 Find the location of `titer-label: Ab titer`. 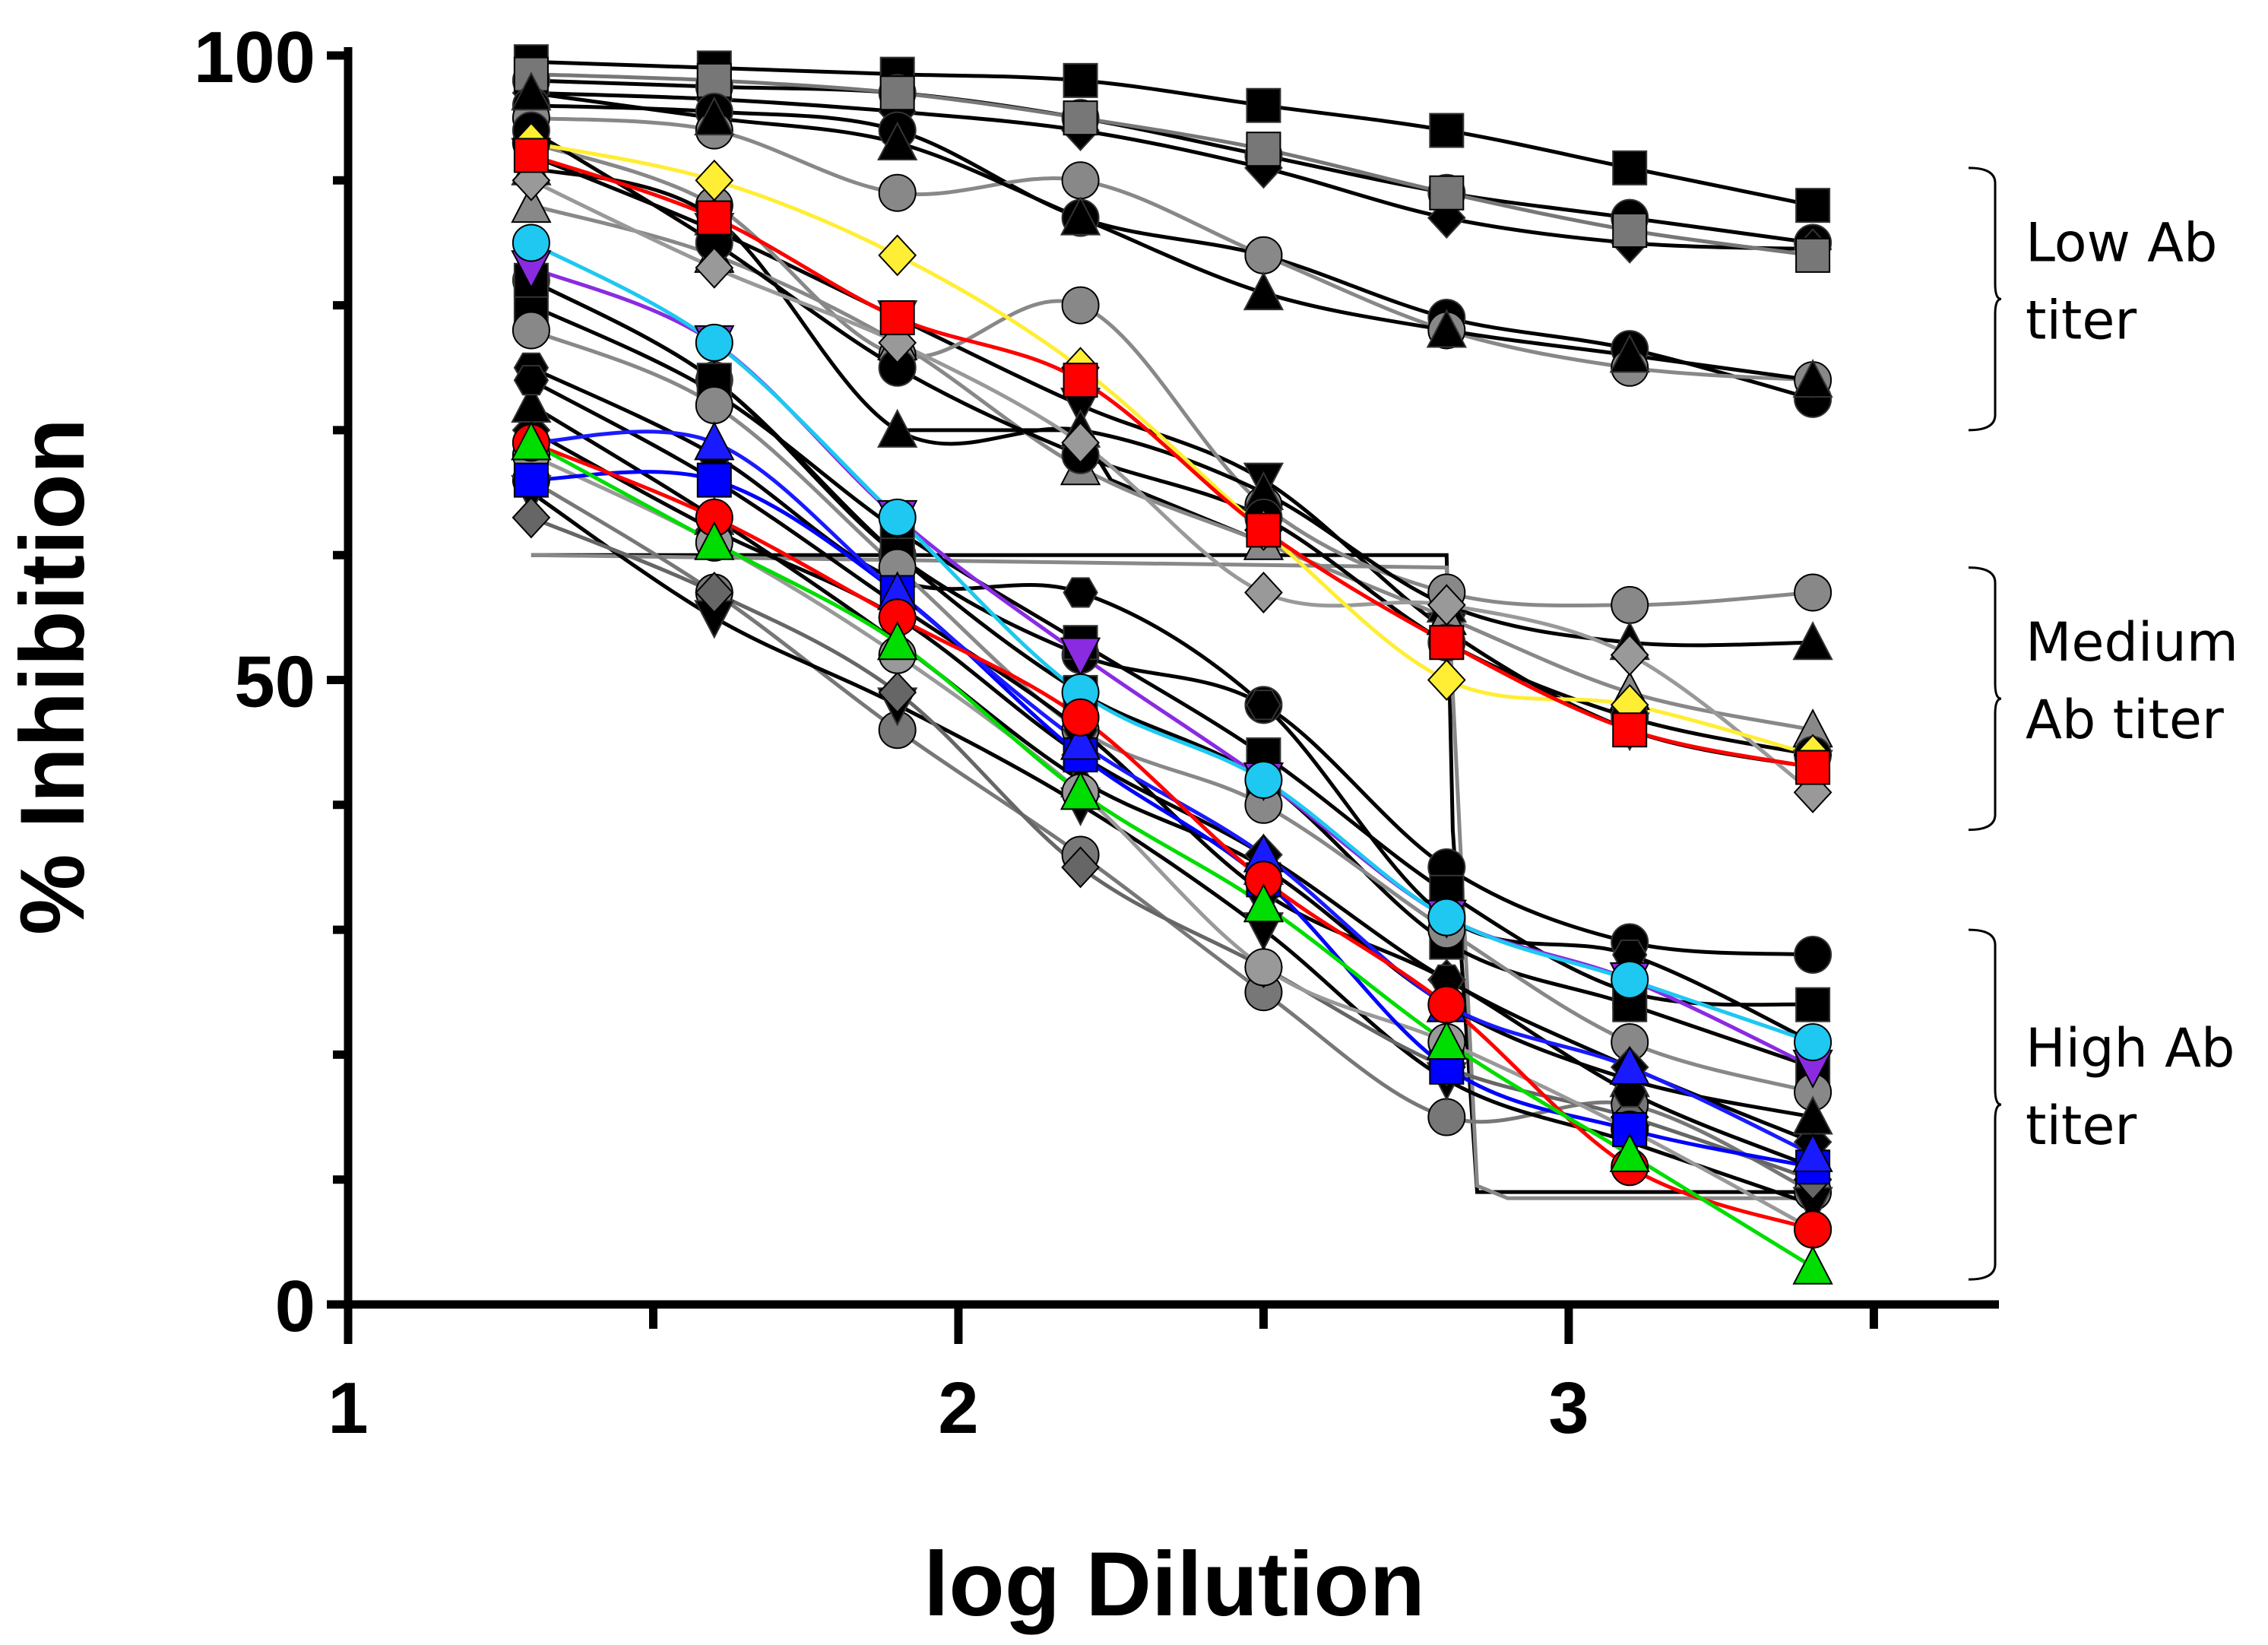

titer-label: Ab titer is located at coordinates (2125, 720).